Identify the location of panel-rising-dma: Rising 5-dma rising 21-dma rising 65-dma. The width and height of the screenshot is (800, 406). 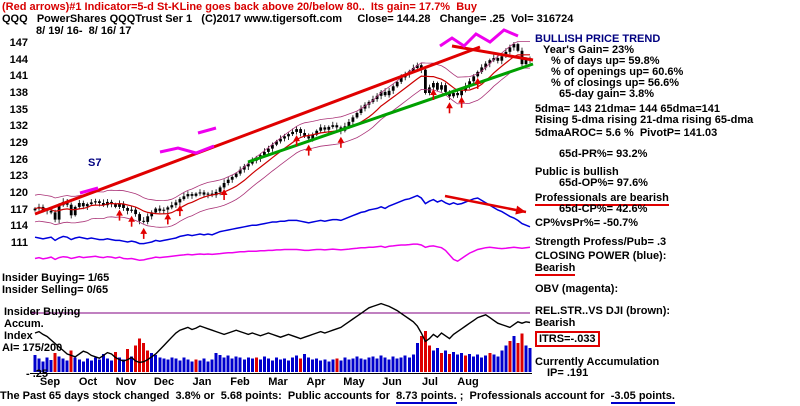
(644, 120).